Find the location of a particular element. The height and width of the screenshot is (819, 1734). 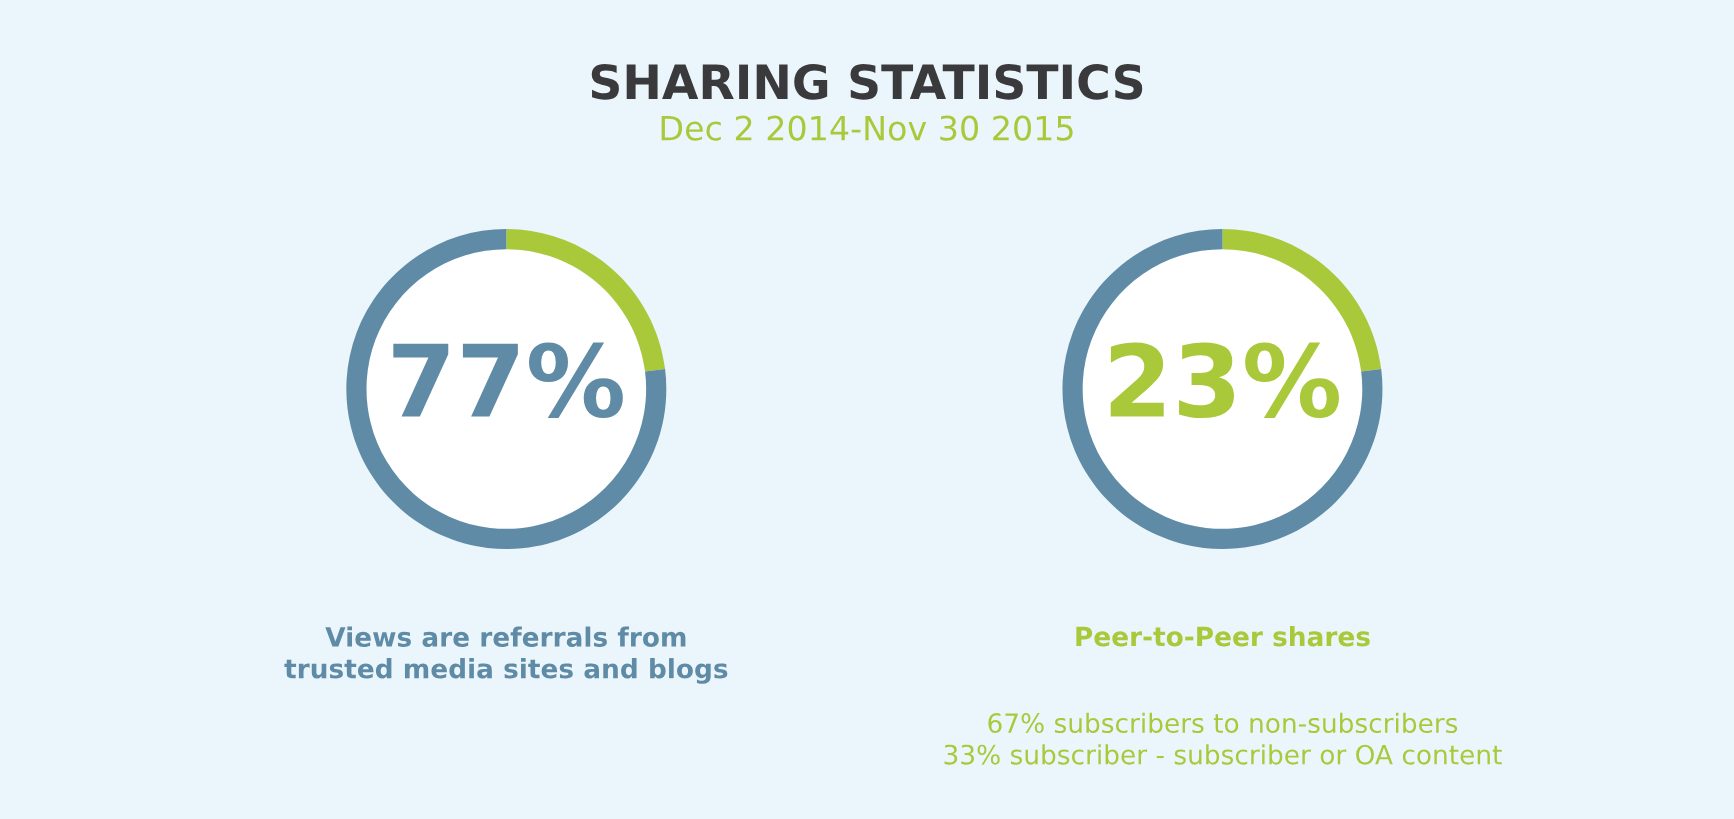

text: Peer-to-Peer shares is located at coordinates (1223, 636).